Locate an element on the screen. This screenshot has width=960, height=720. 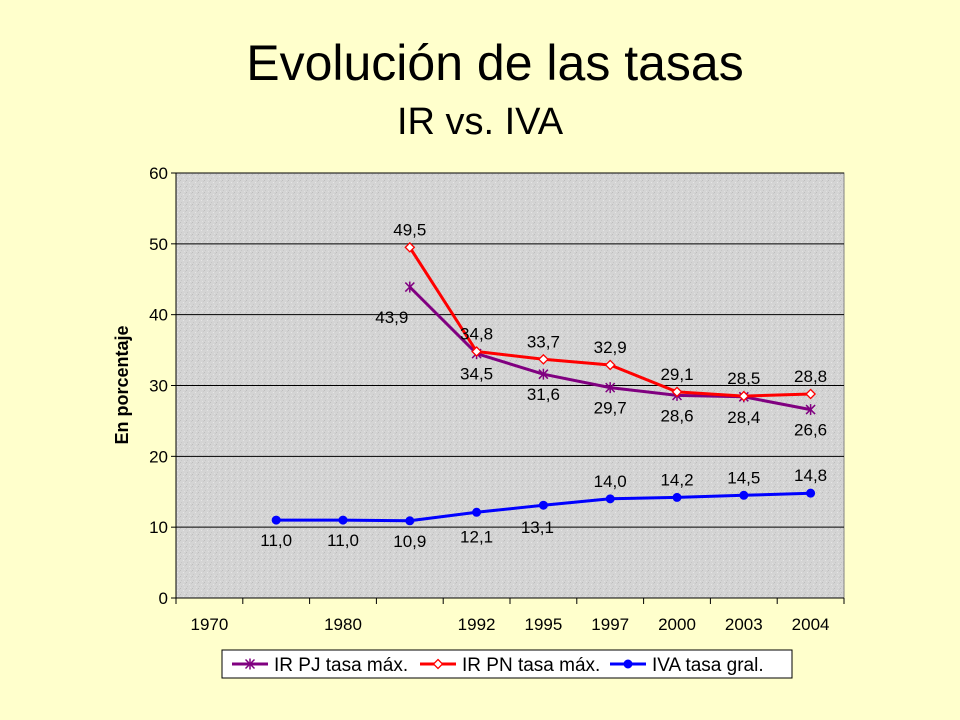
data-label: 28,6 is located at coordinates (676, 415).